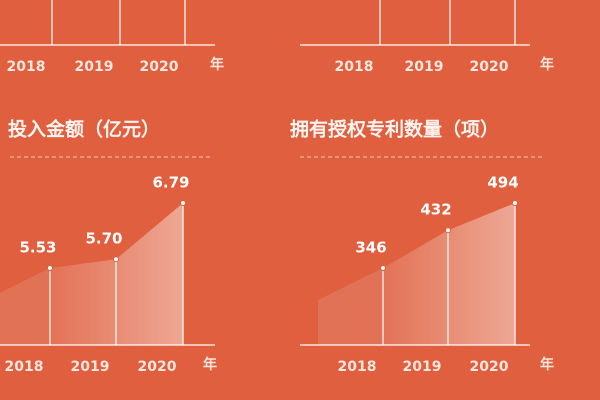 Image resolution: width=600 pixels, height=400 pixels. Describe the element at coordinates (449, 274) in the screenshot. I see `area` at that location.